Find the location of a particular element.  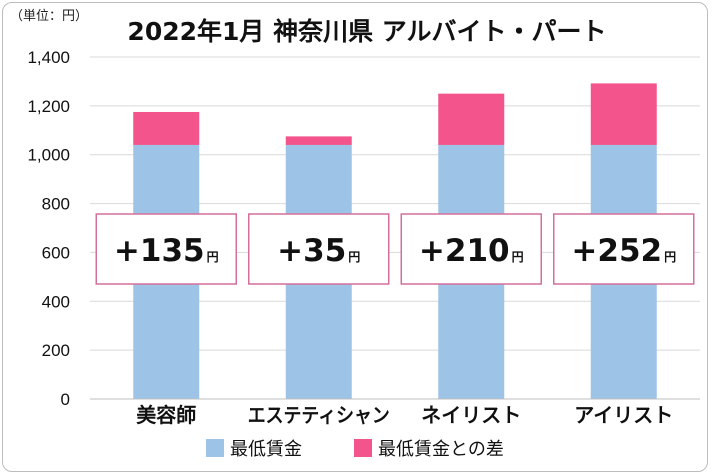

chart-title: 2022年1月 神奈川県 アルバイト・パート is located at coordinates (366, 31).